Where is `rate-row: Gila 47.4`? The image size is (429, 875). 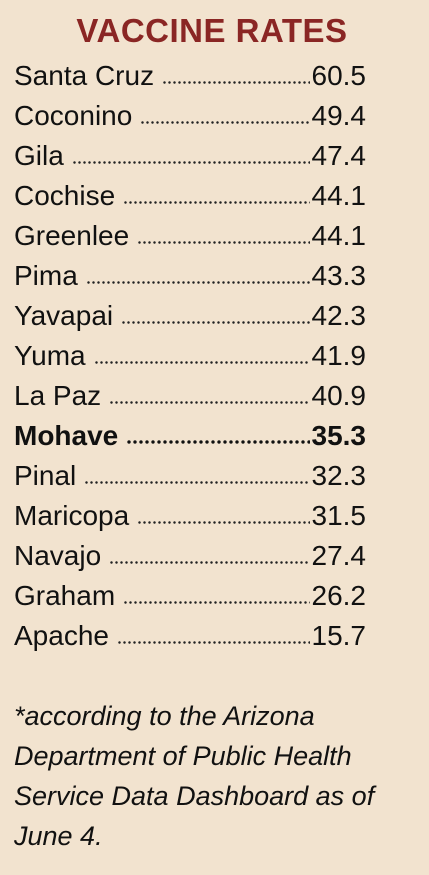
rate-row: Gila 47.4 is located at coordinates (190, 156).